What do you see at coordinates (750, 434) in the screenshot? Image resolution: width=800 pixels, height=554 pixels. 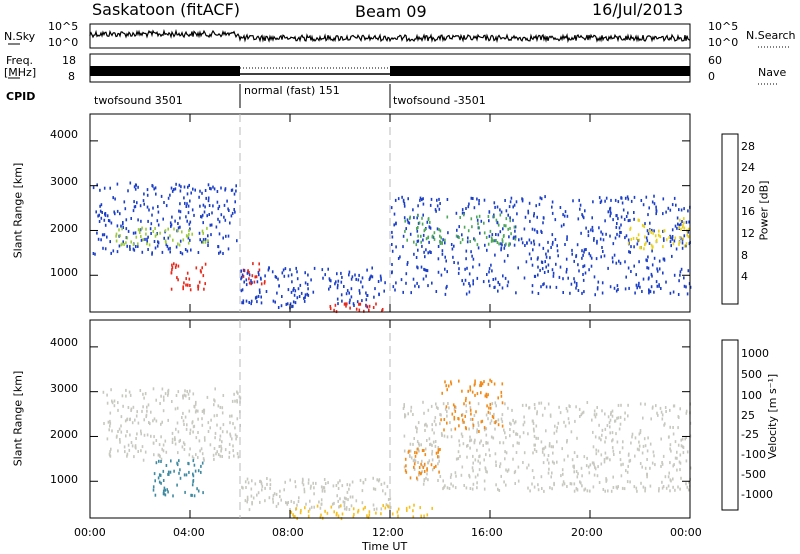 I see `velocity-cbar-tick-minus25: -25` at bounding box center [750, 434].